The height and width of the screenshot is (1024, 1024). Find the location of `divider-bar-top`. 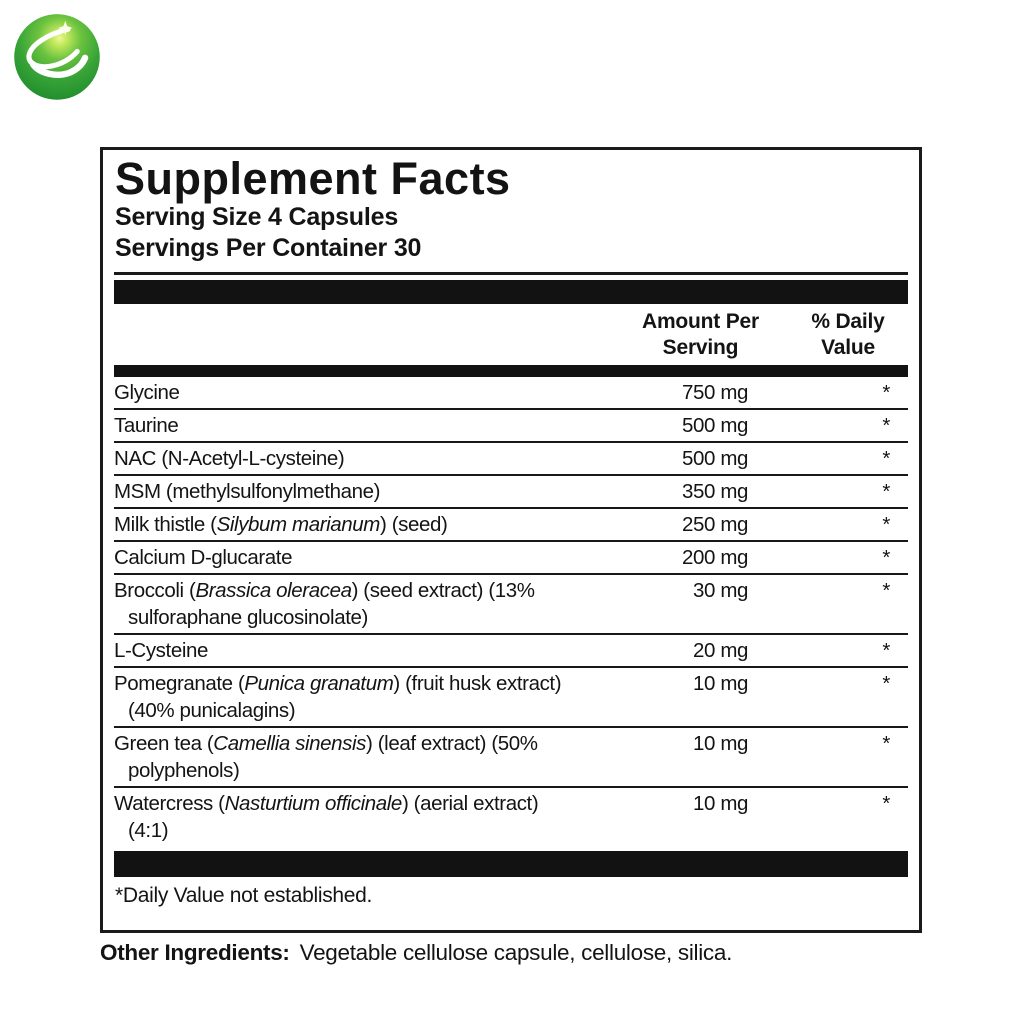

divider-bar-top is located at coordinates (511, 292).